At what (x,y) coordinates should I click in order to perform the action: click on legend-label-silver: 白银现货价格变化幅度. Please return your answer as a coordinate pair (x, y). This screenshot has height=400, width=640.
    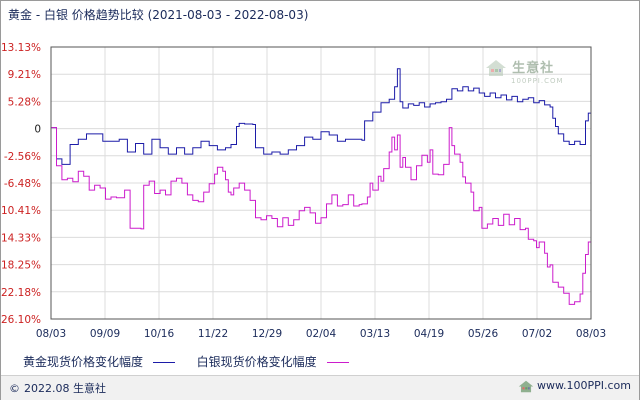
    Looking at the image, I should click on (256, 362).